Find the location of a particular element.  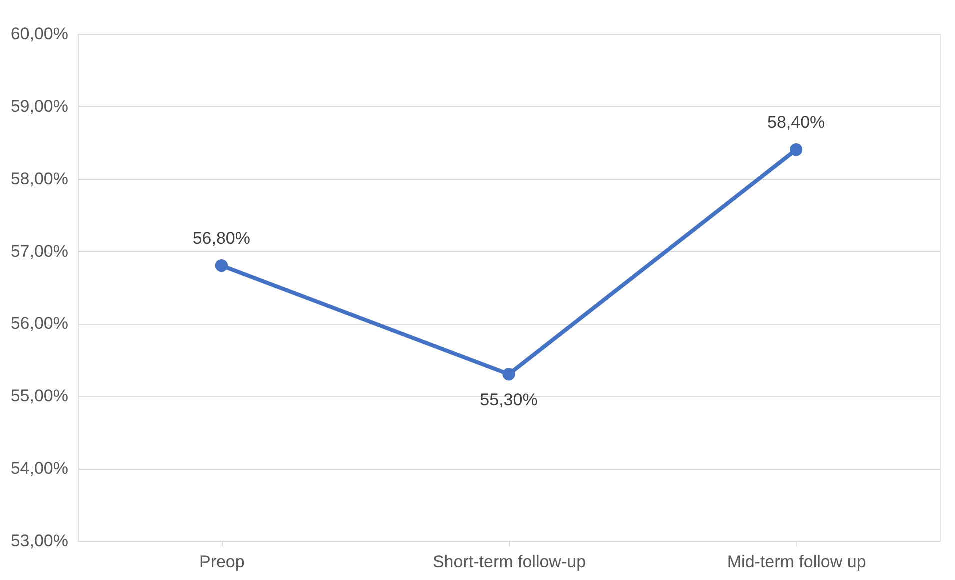

y-tick-label: 53,00% is located at coordinates (39, 541).